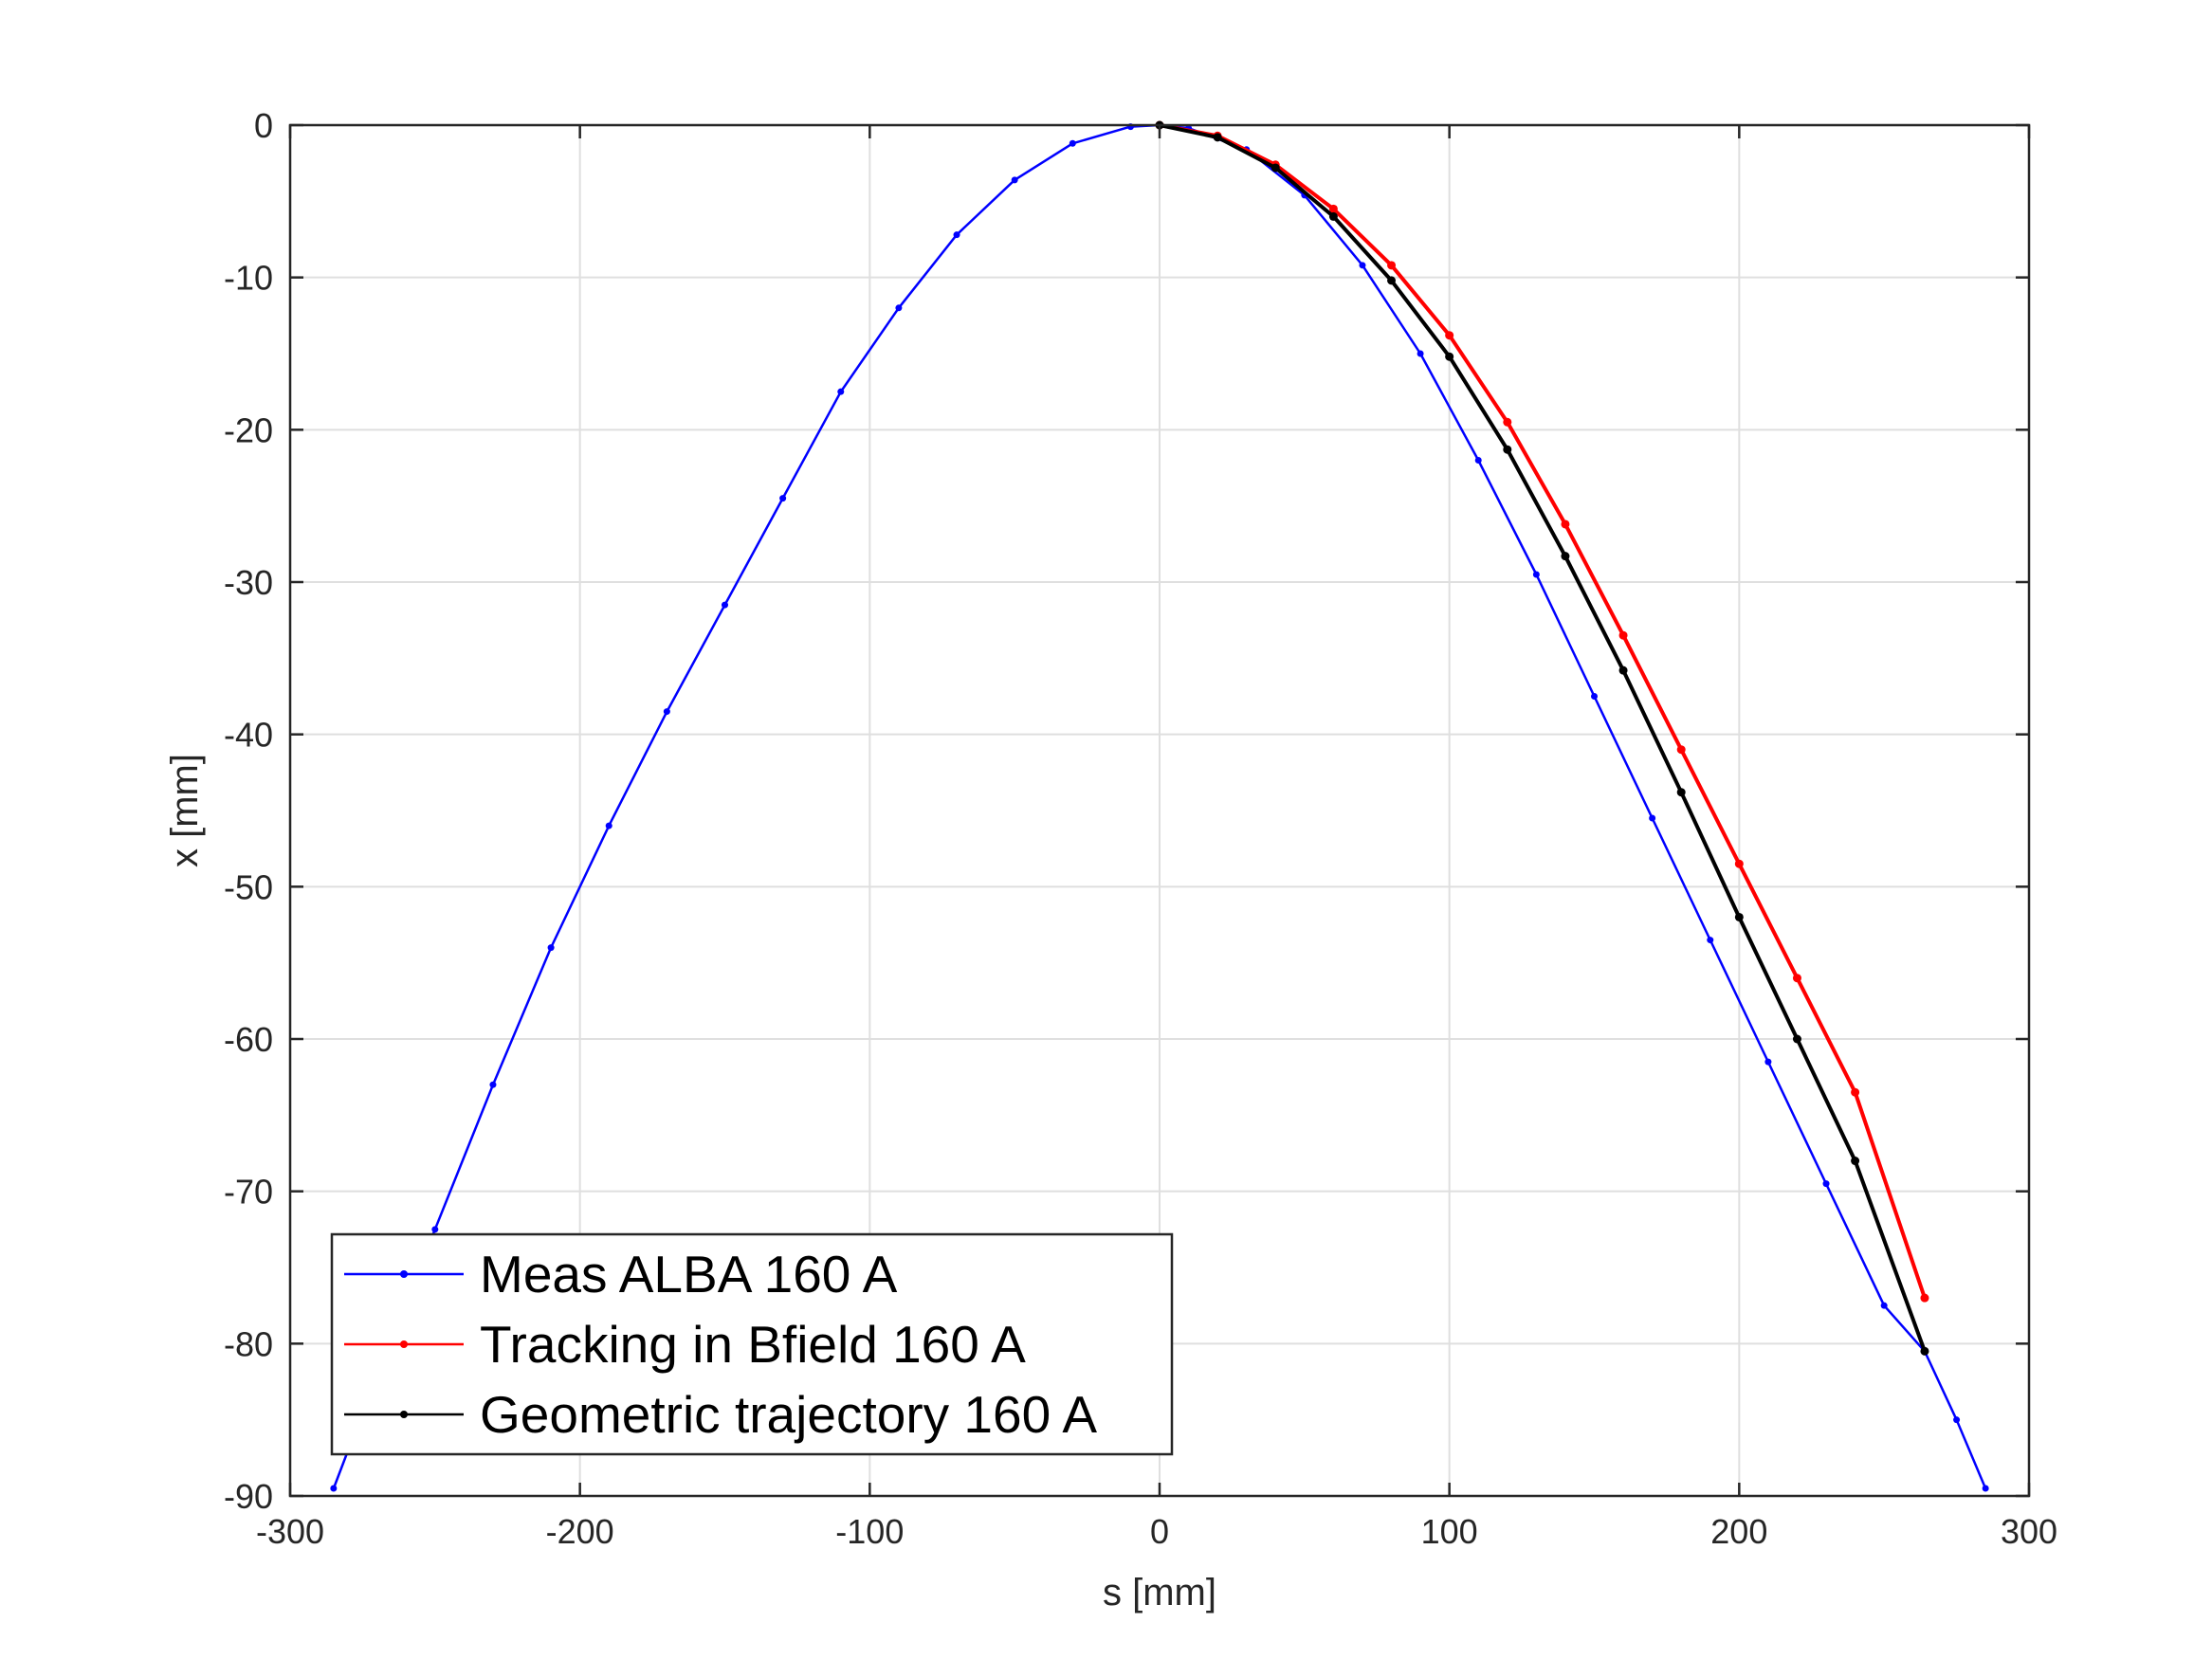  What do you see at coordinates (248, 1343) in the screenshot?
I see `y-tick-label: -80` at bounding box center [248, 1343].